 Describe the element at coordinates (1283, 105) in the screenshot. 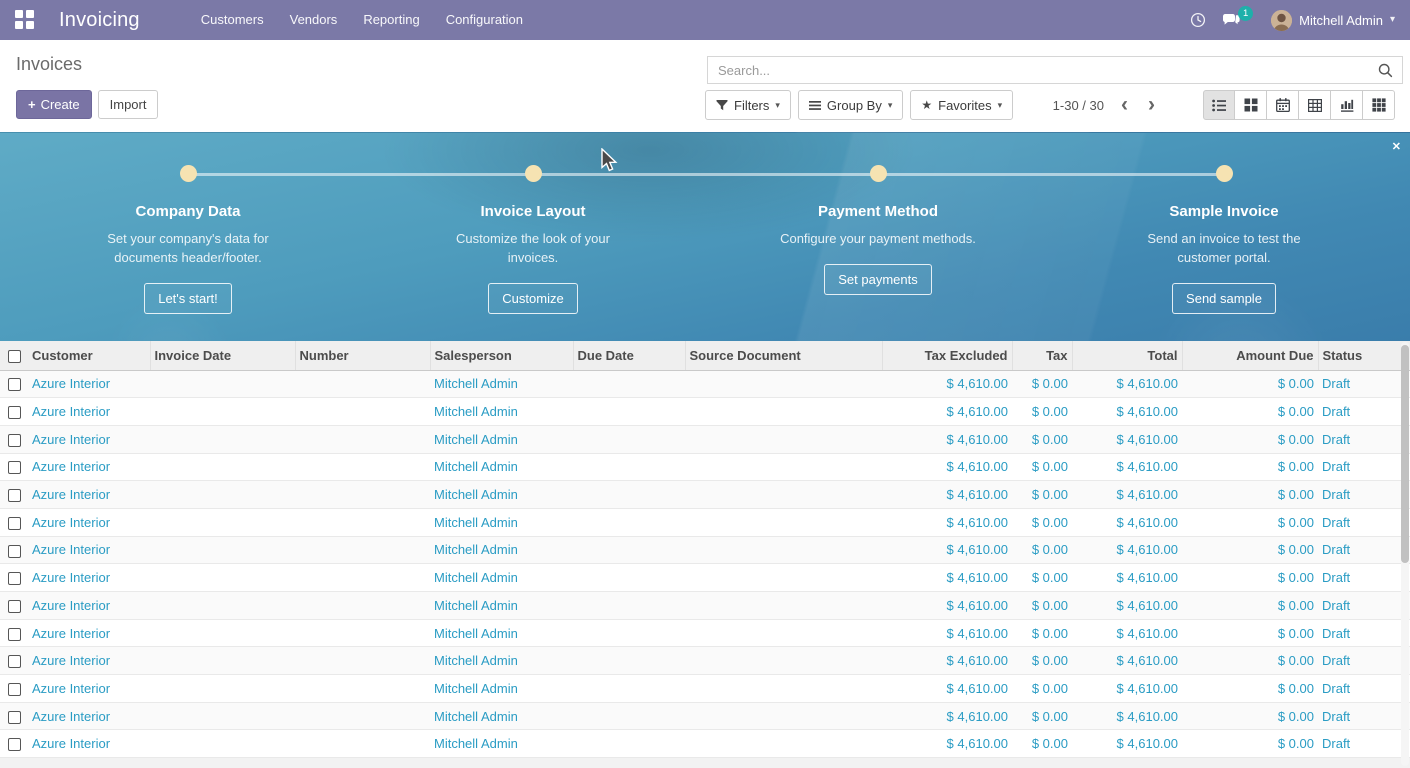

I see `calendar-view-button` at that location.